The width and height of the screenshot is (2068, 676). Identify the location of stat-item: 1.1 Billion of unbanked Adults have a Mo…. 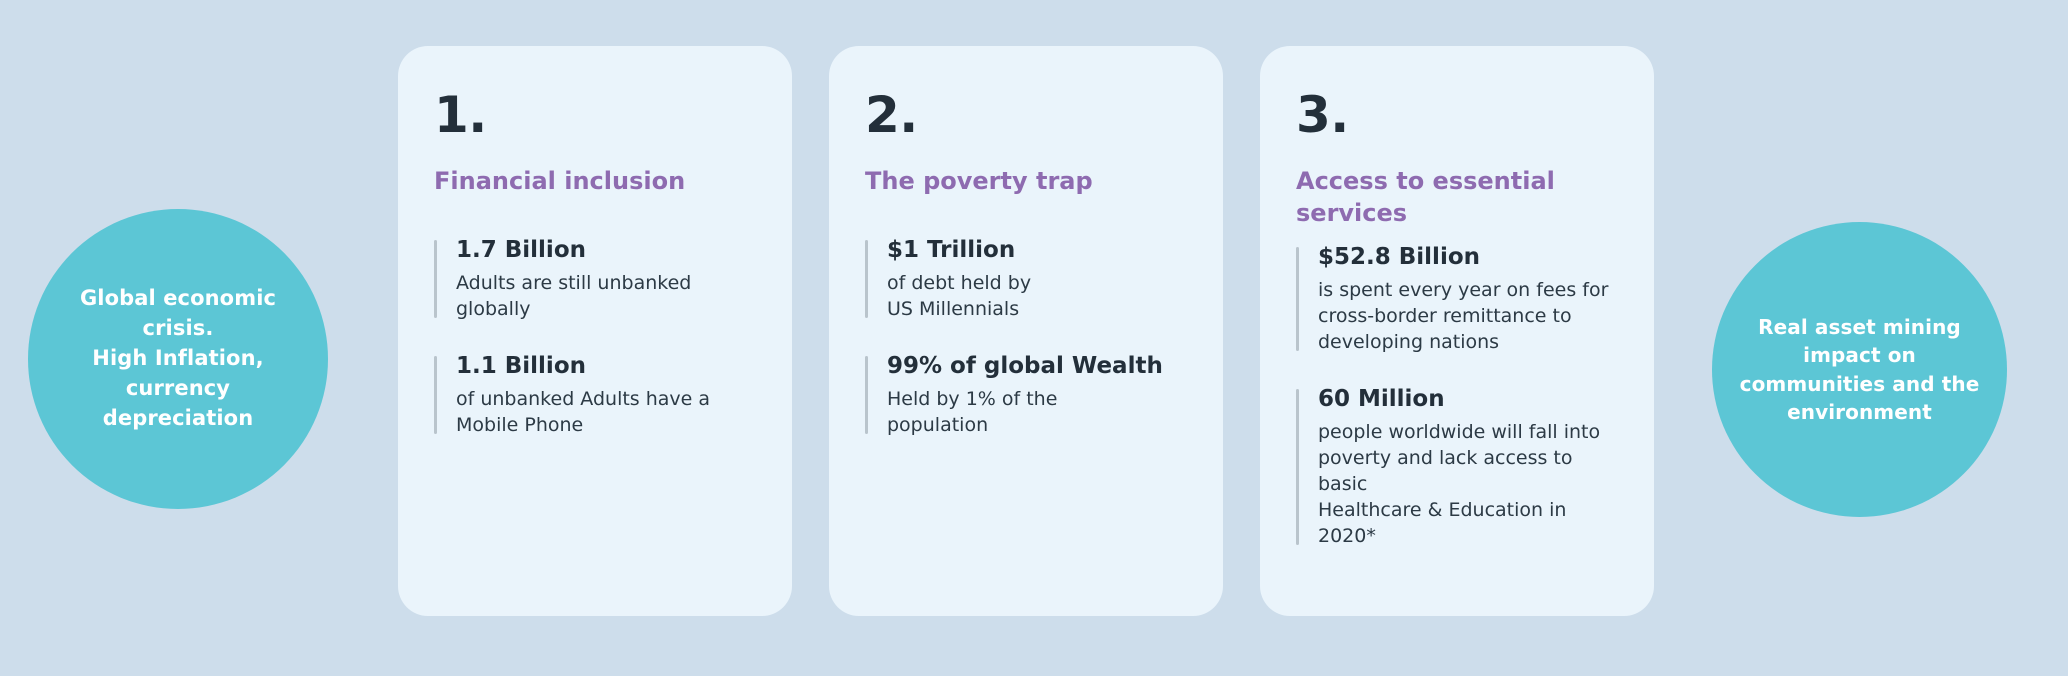
(595, 395).